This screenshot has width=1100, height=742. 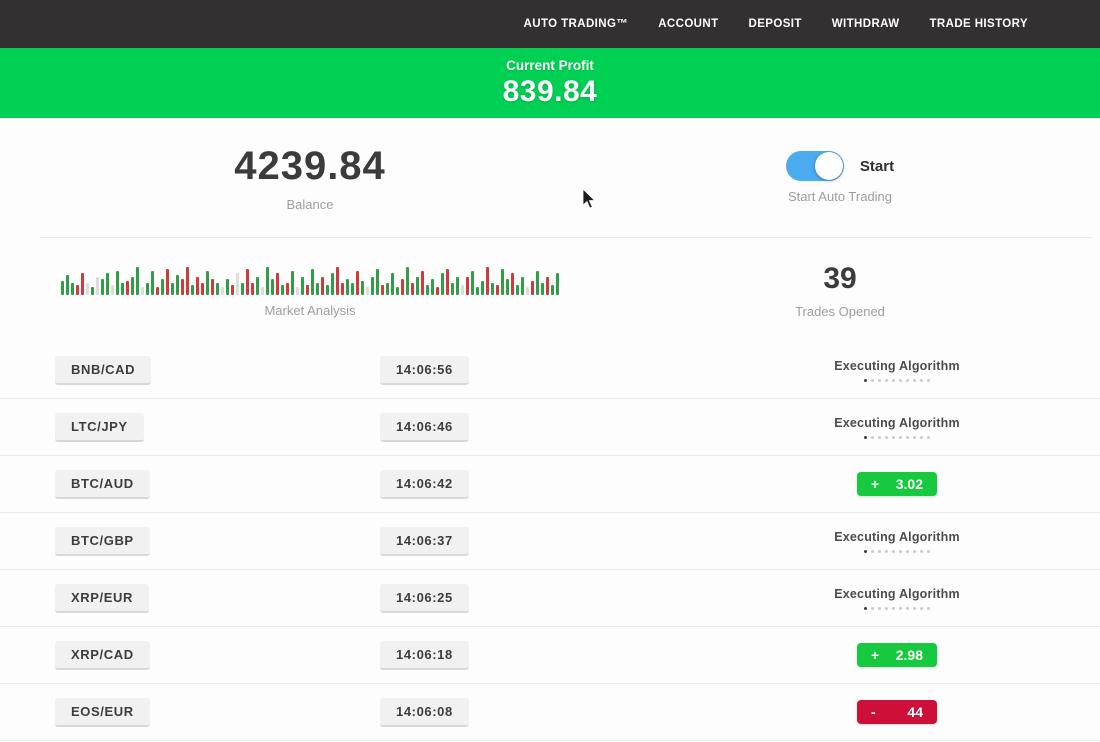 What do you see at coordinates (860, 177) in the screenshot?
I see `auto-trading-block: Start Start Auto Trading` at bounding box center [860, 177].